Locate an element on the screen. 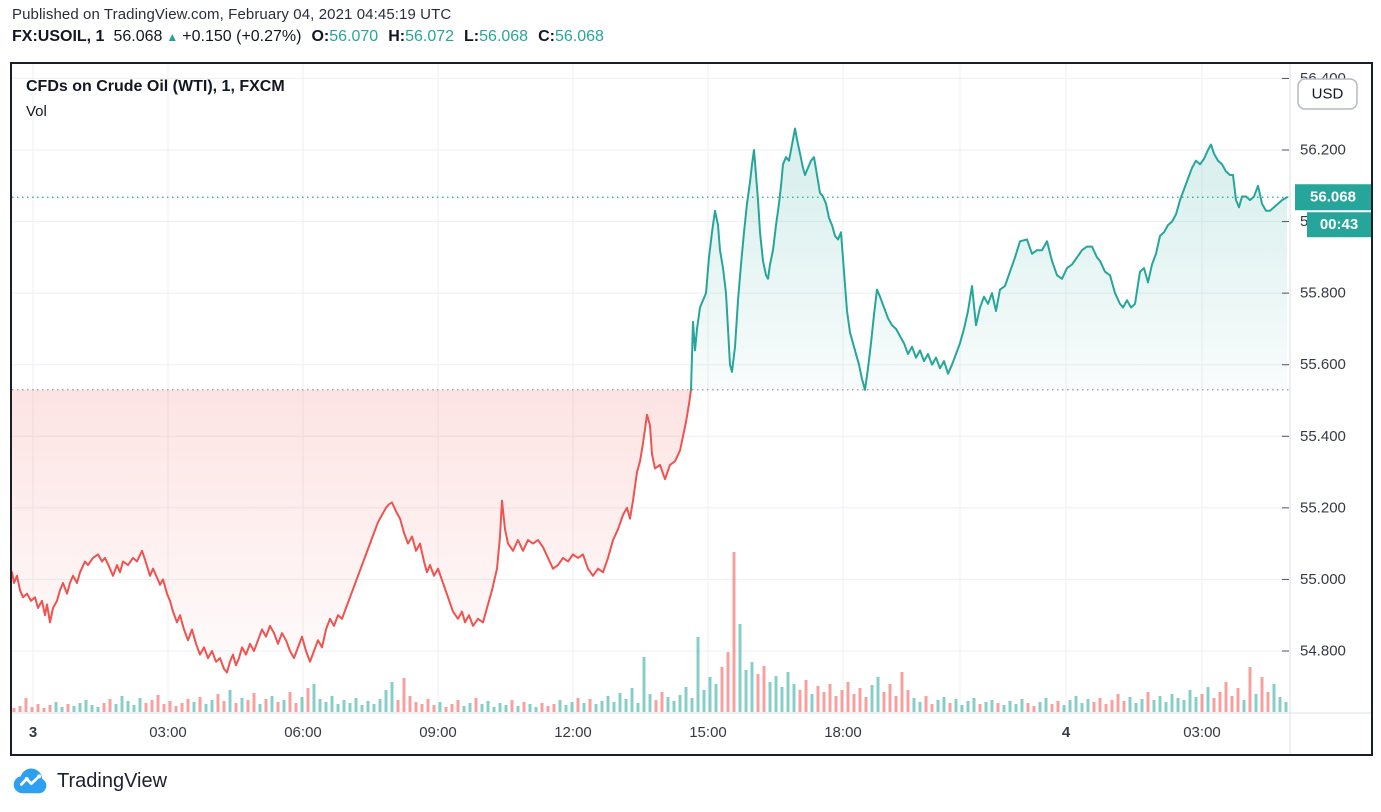  time-tick-label: 03:00 is located at coordinates (1202, 732).